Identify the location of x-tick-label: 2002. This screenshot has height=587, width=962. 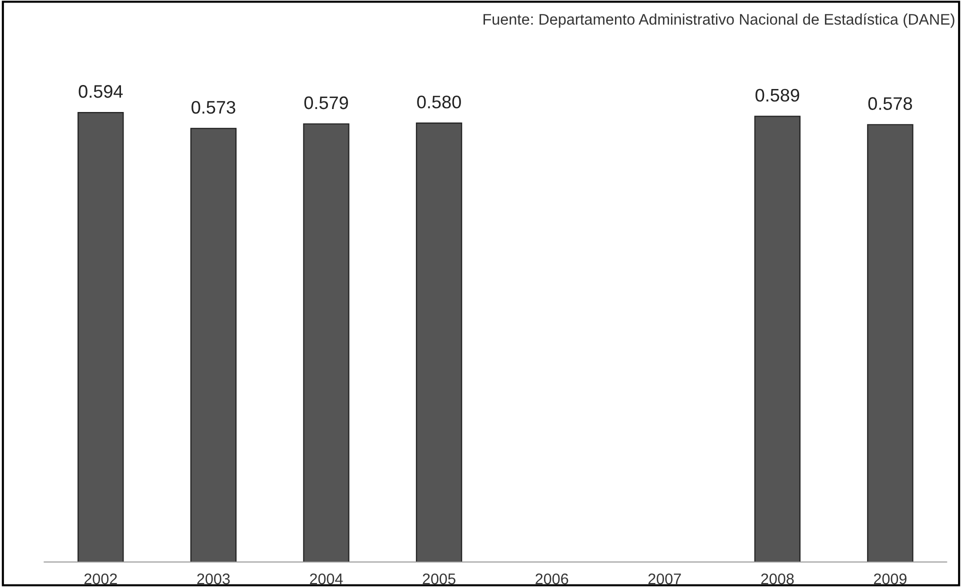
(100, 579).